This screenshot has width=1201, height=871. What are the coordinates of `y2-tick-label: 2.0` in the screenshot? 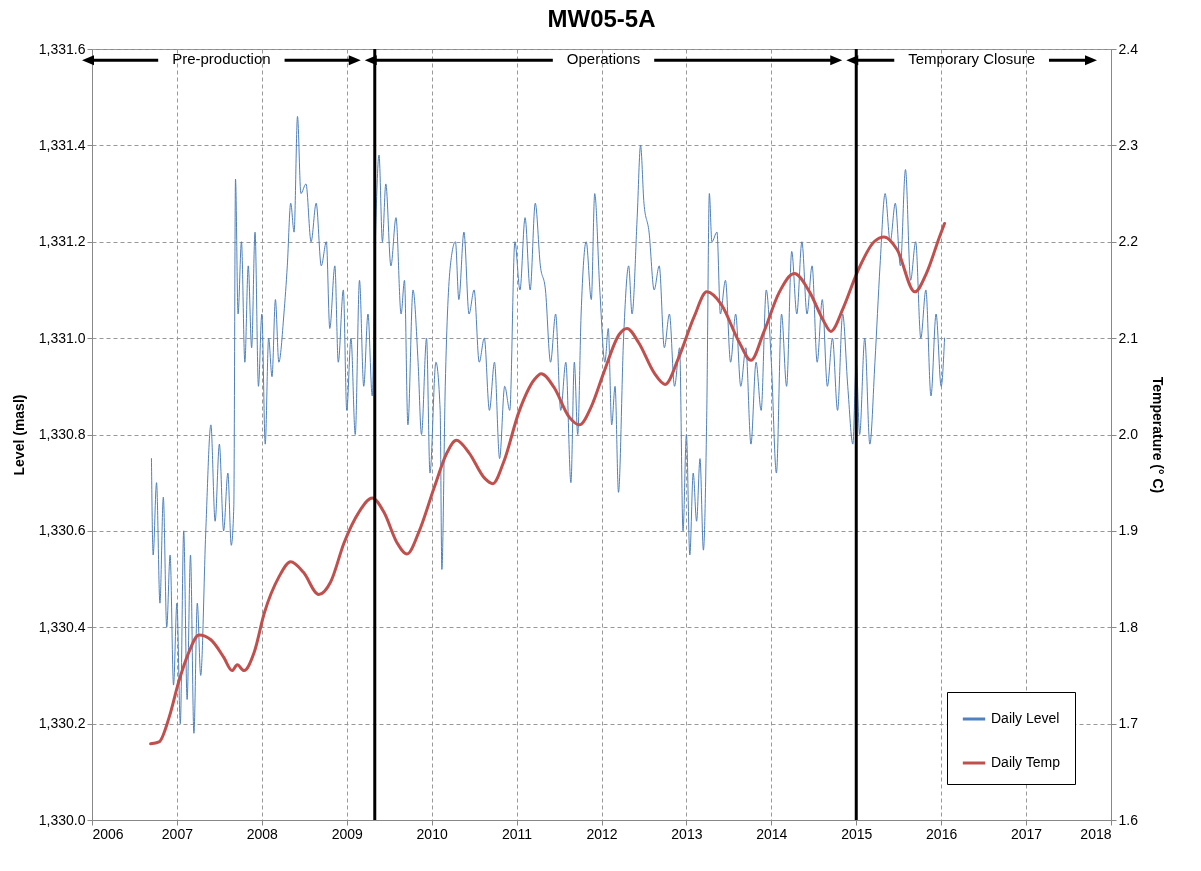 It's located at (1128, 434).